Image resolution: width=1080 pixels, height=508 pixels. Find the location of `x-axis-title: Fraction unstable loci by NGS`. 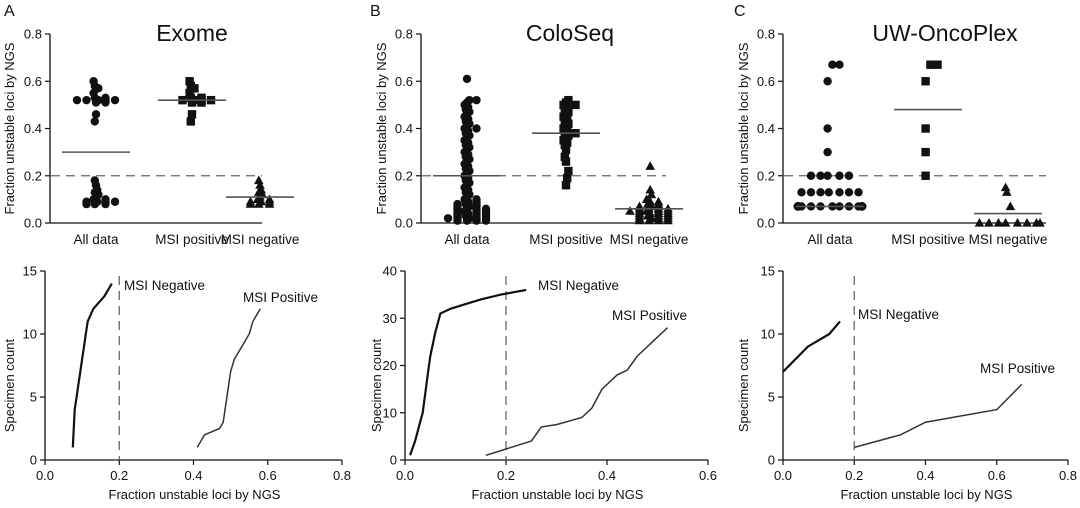

x-axis-title: Fraction unstable loci by NGS is located at coordinates (195, 494).